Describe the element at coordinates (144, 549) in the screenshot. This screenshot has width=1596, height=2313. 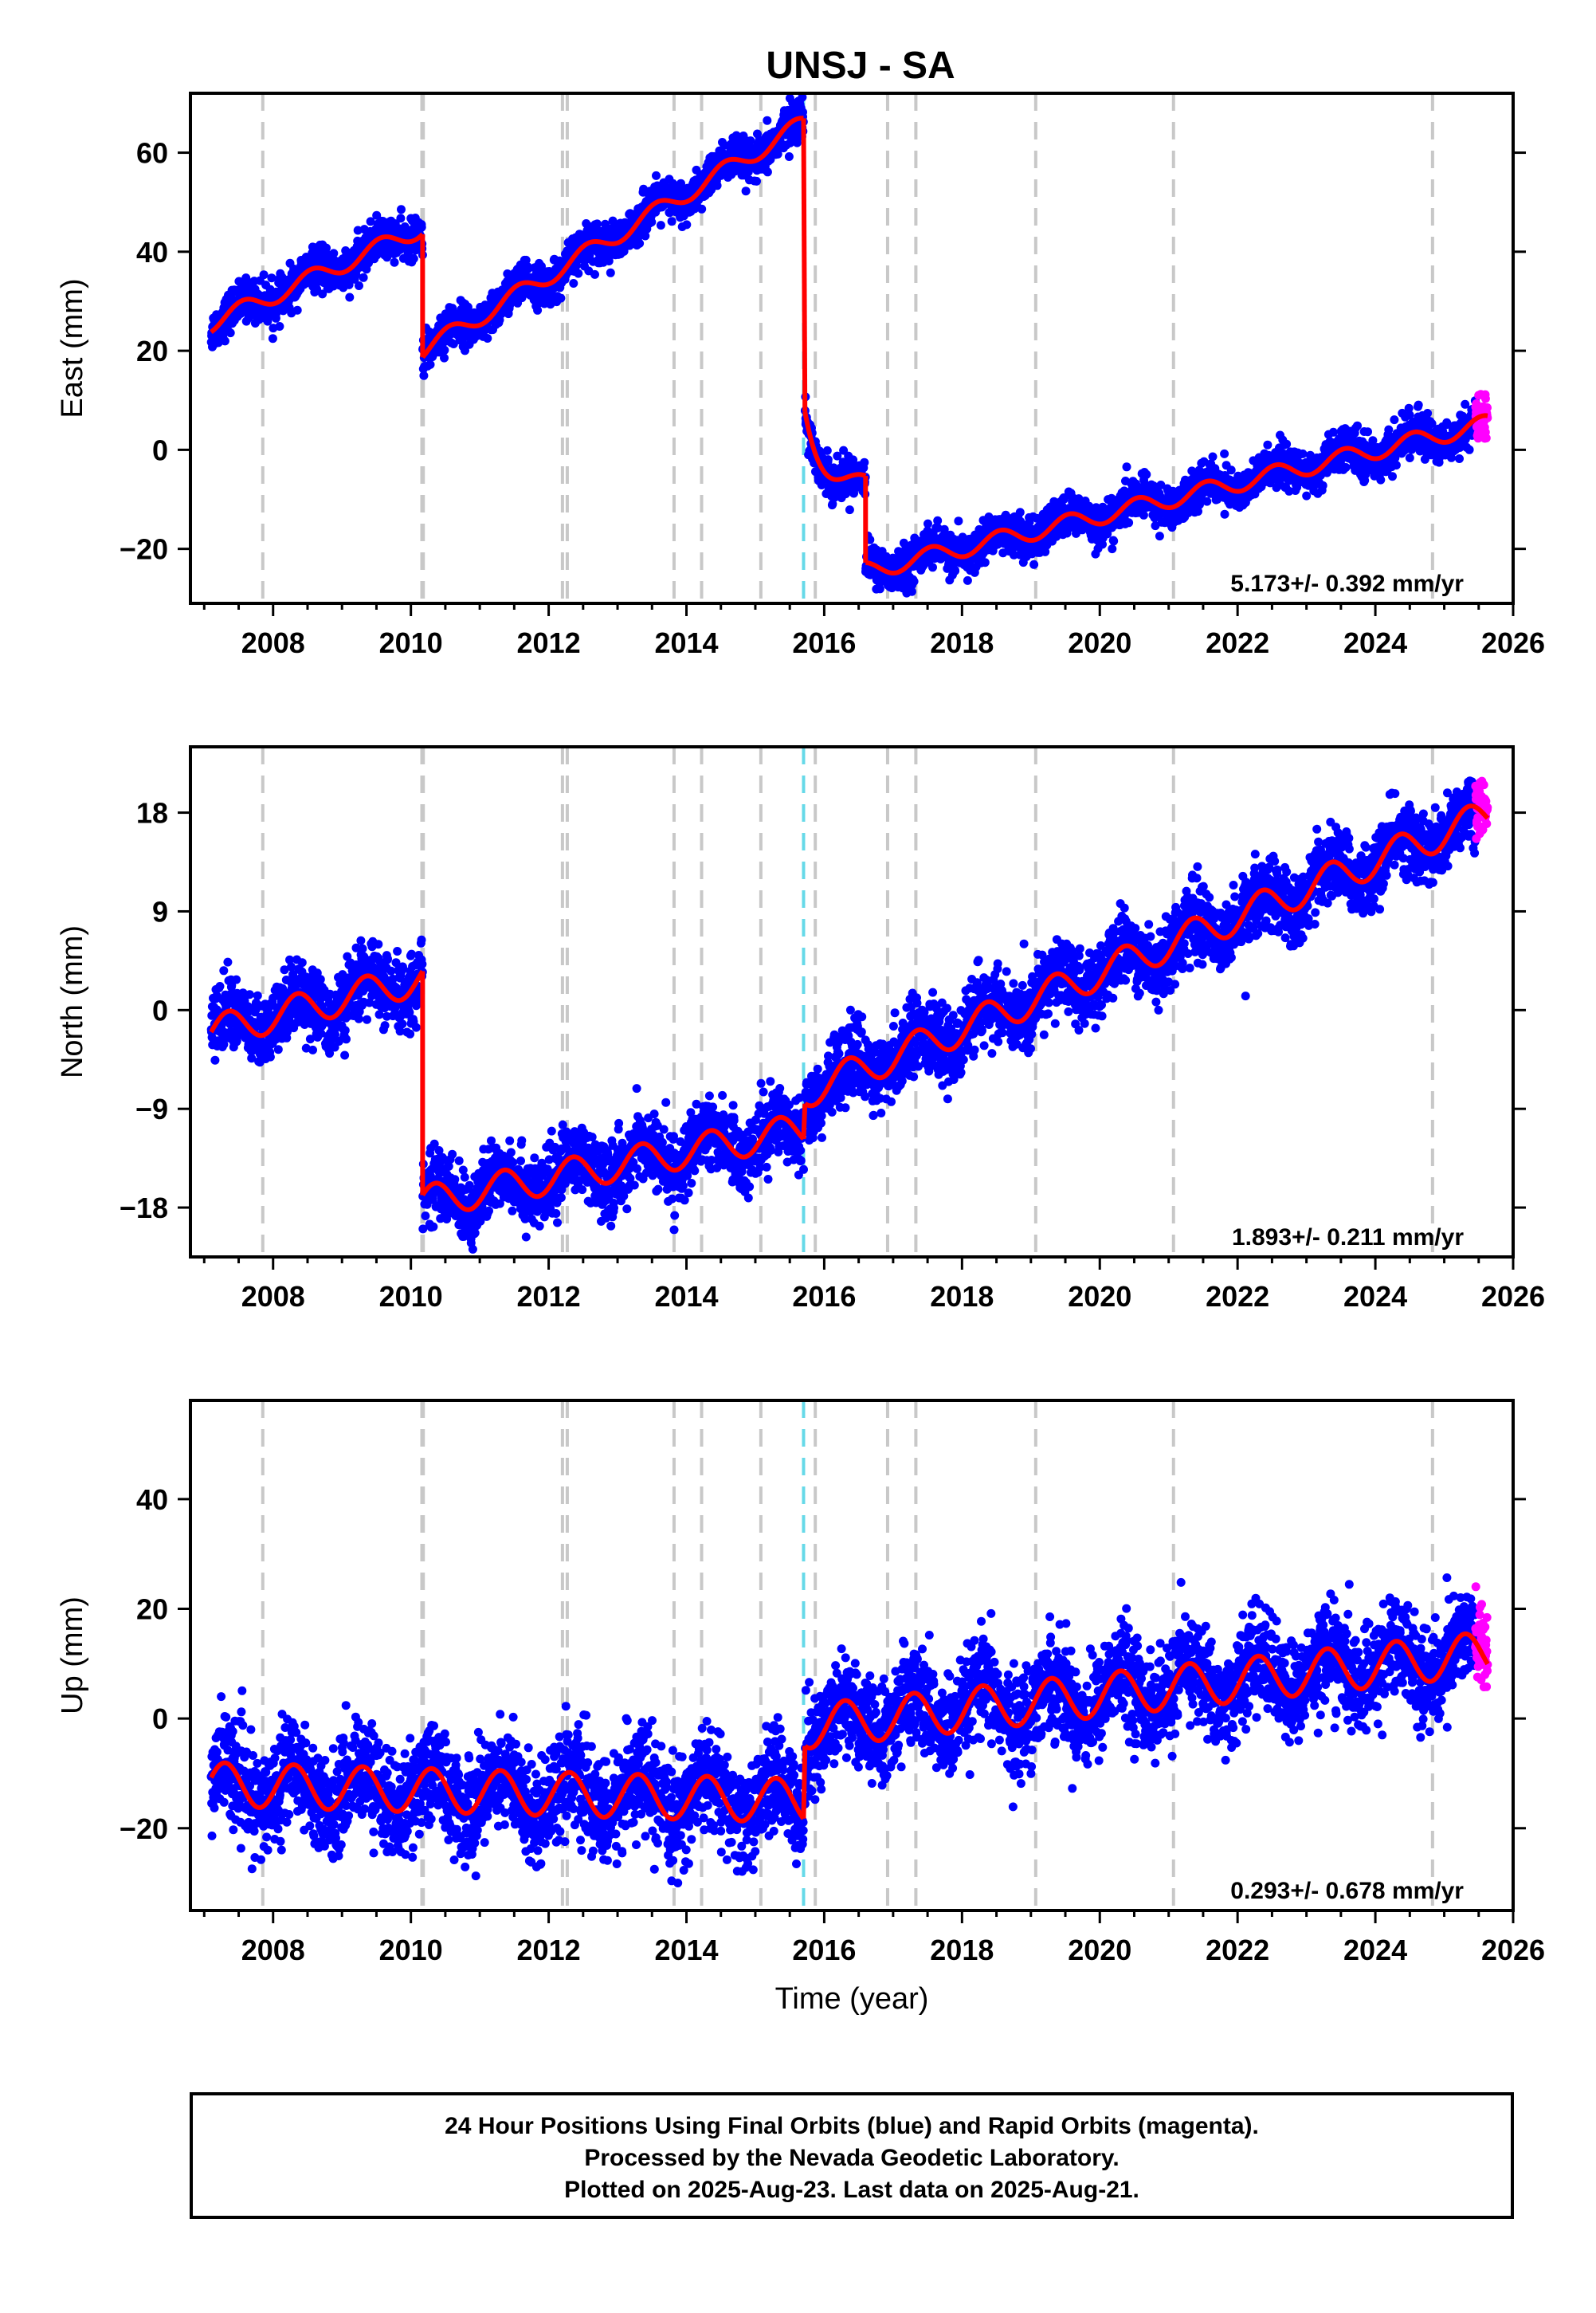
I see `y-tick-label: −20` at that location.